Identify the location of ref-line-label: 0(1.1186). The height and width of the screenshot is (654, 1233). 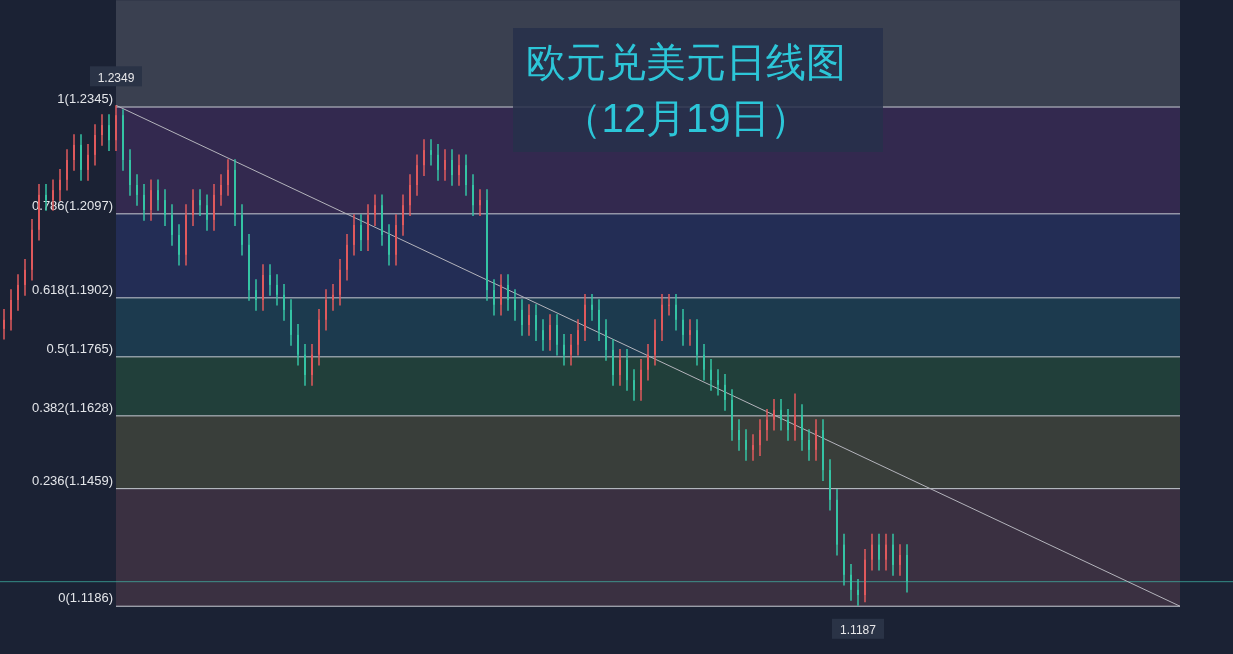
(85, 598).